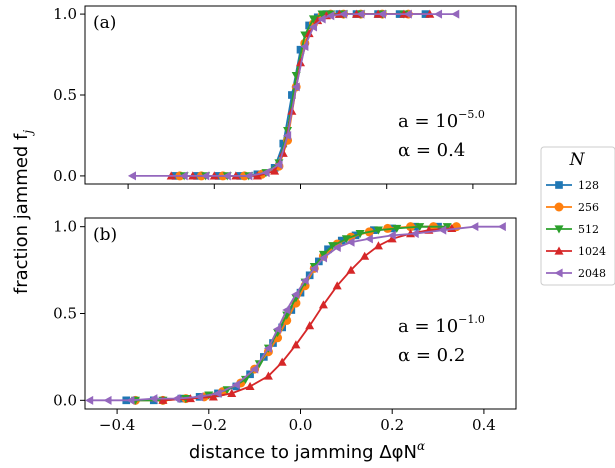  What do you see at coordinates (576, 273) in the screenshot?
I see `legend-entry-2048: 2048` at bounding box center [576, 273].